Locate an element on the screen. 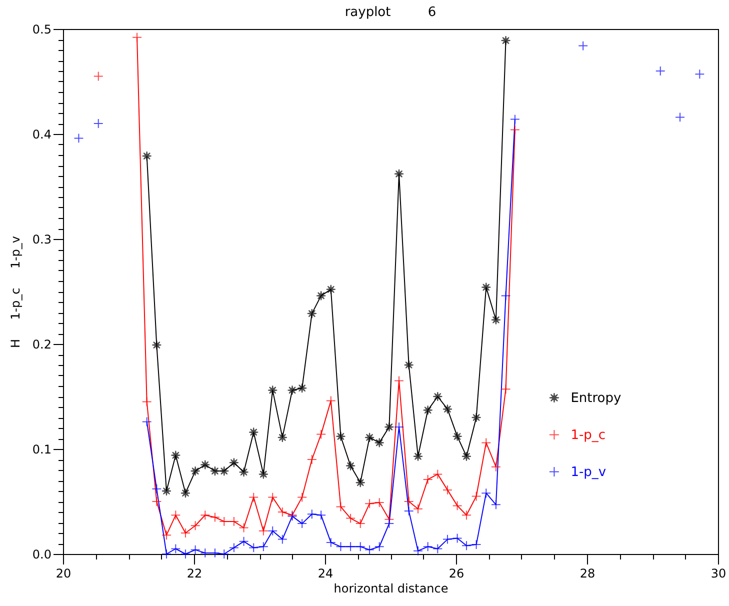 This screenshot has height=606, width=729. chart-title: rayplot 6 is located at coordinates (390, 12).